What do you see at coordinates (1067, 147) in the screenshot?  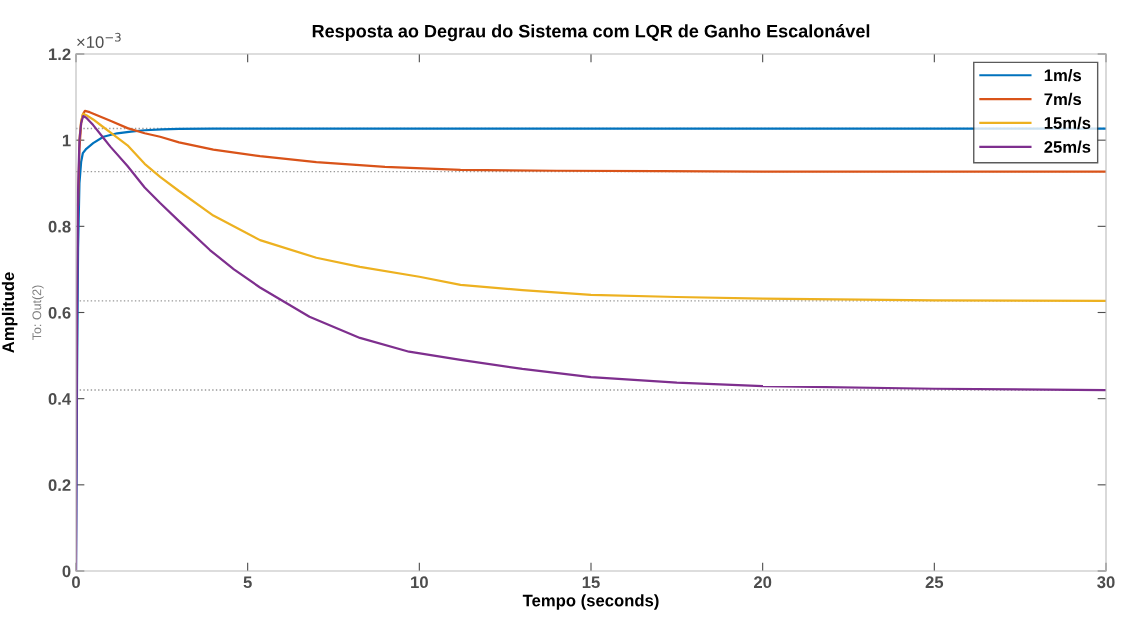 I see `legend-label: 25m/s` at bounding box center [1067, 147].